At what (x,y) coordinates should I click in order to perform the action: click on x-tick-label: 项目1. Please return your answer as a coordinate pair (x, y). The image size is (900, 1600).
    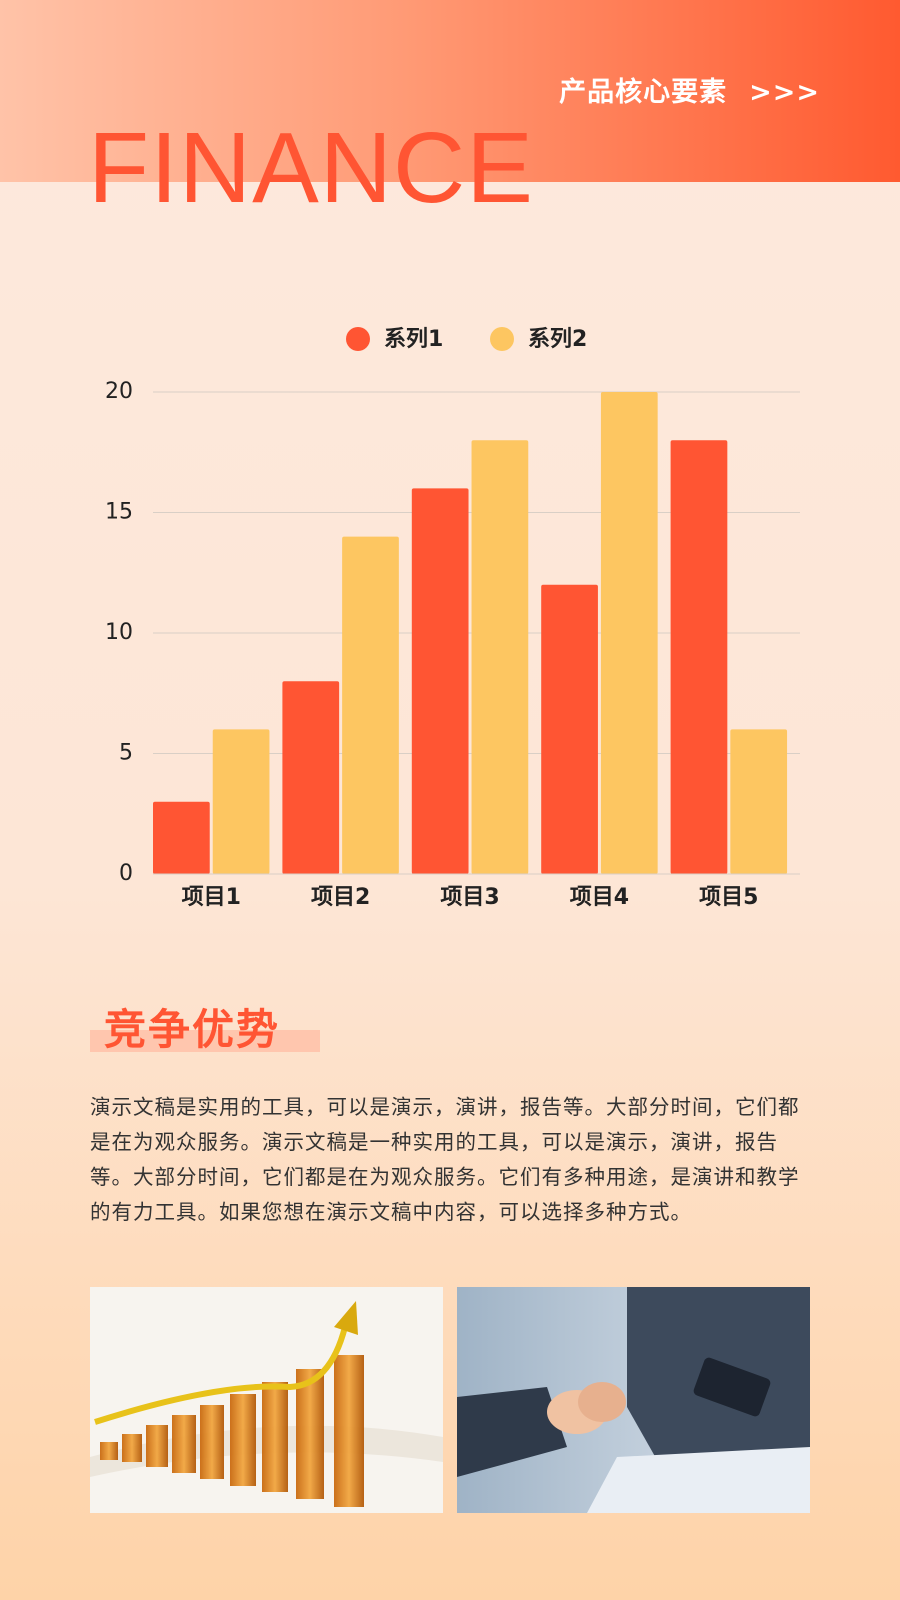
    Looking at the image, I should click on (211, 897).